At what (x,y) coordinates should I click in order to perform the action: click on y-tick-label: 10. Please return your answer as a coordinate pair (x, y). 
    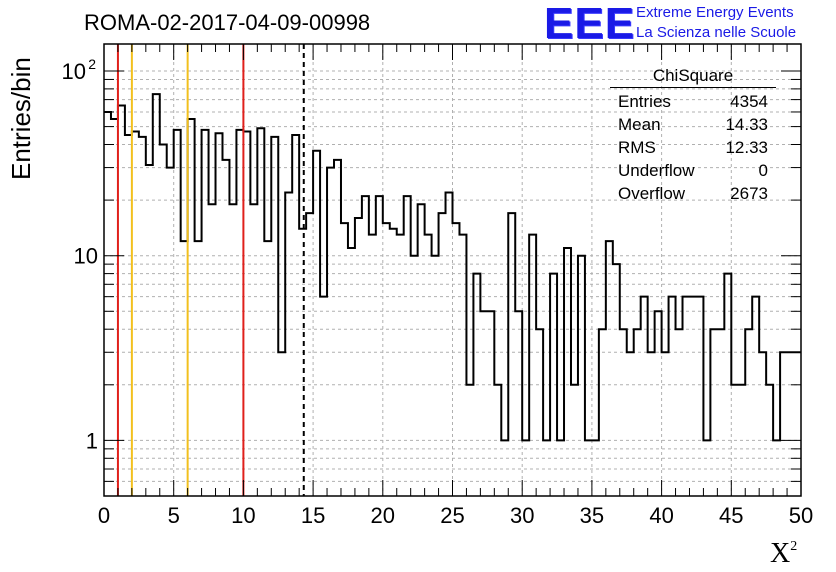
    Looking at the image, I should click on (74, 71).